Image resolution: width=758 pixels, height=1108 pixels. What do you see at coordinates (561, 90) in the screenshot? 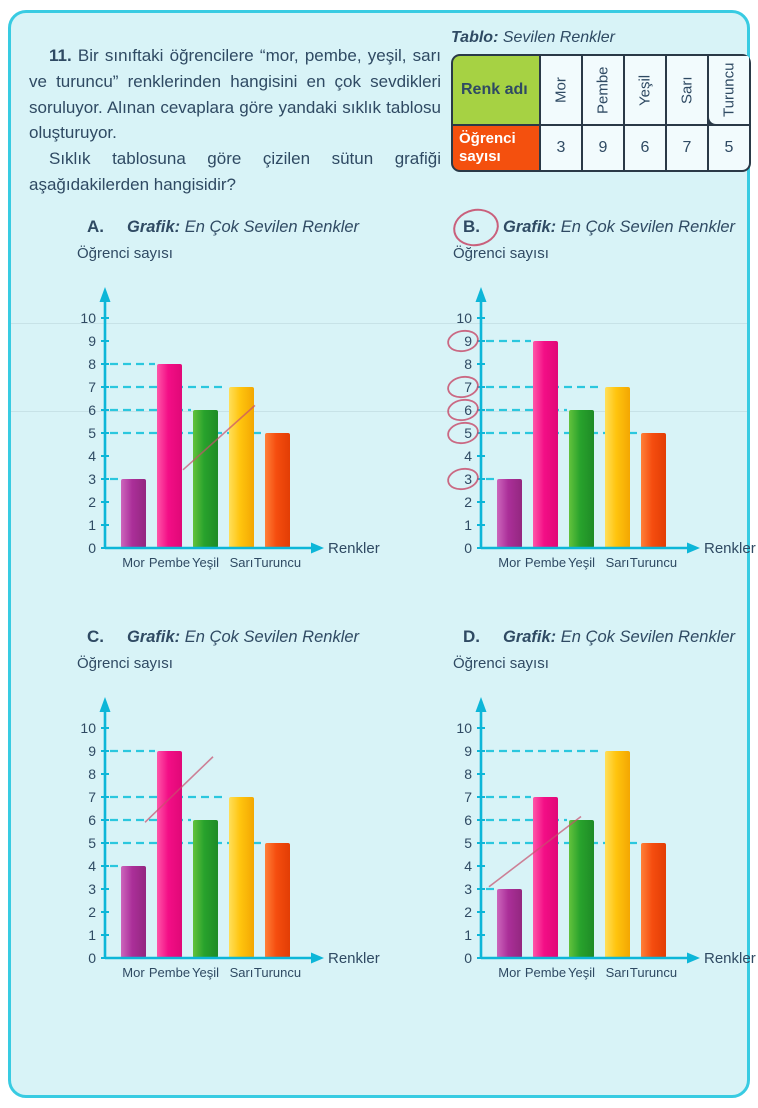
I see `table-column-label-mor: Mor` at bounding box center [561, 90].